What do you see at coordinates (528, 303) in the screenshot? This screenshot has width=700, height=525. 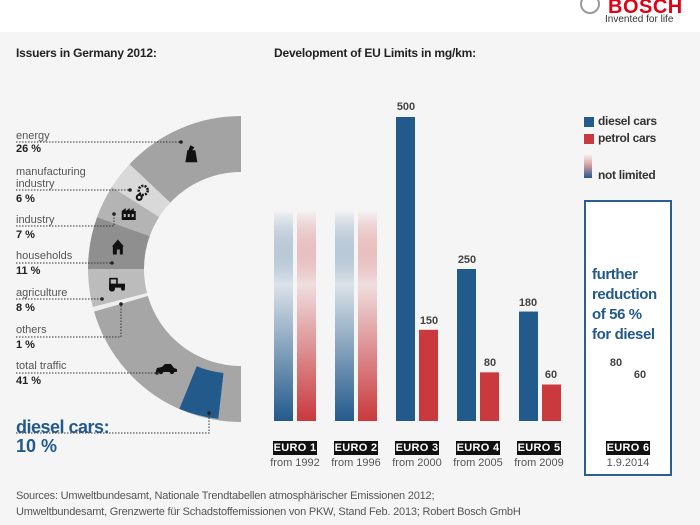 I see `bar-label-euro5-diesel: 180` at bounding box center [528, 303].